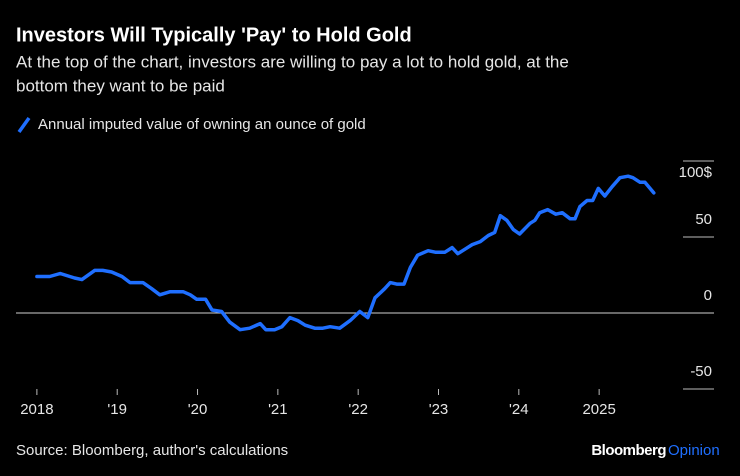 Image resolution: width=740 pixels, height=476 pixels. What do you see at coordinates (358, 409) in the screenshot?
I see `x-tick-label: '22` at bounding box center [358, 409].